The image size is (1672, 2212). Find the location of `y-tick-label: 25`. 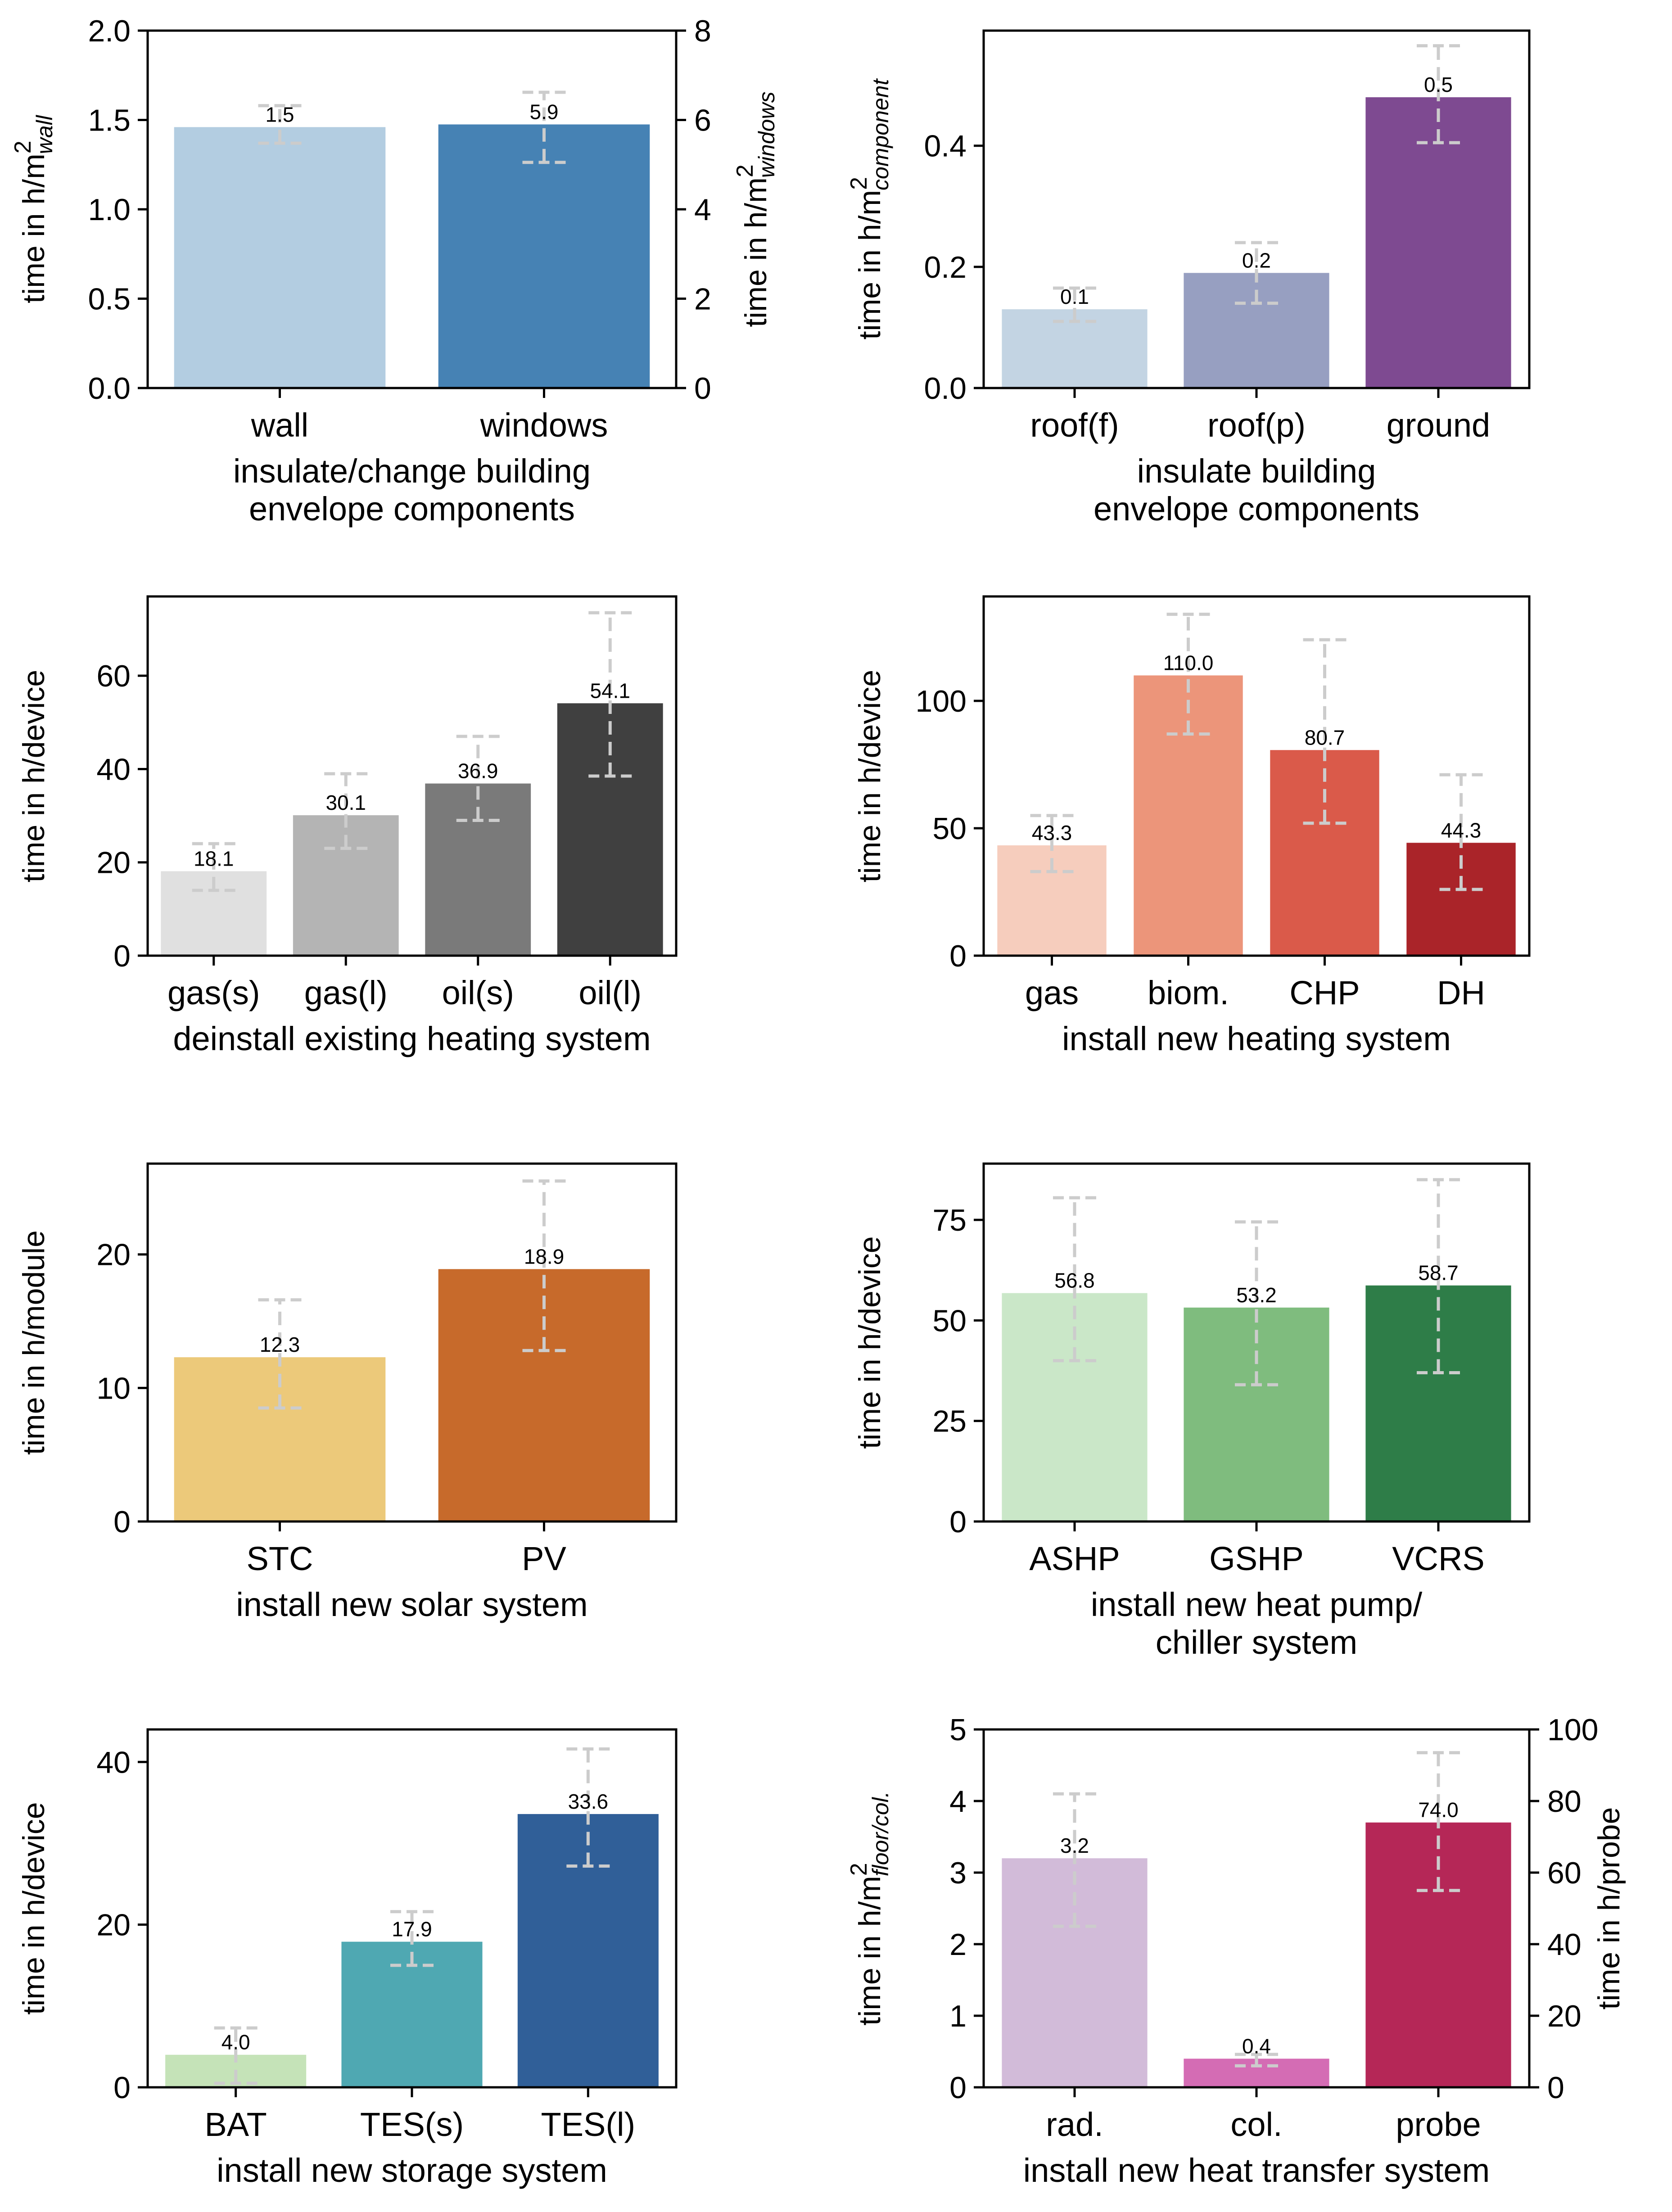

y-tick-label: 25 is located at coordinates (950, 1421).